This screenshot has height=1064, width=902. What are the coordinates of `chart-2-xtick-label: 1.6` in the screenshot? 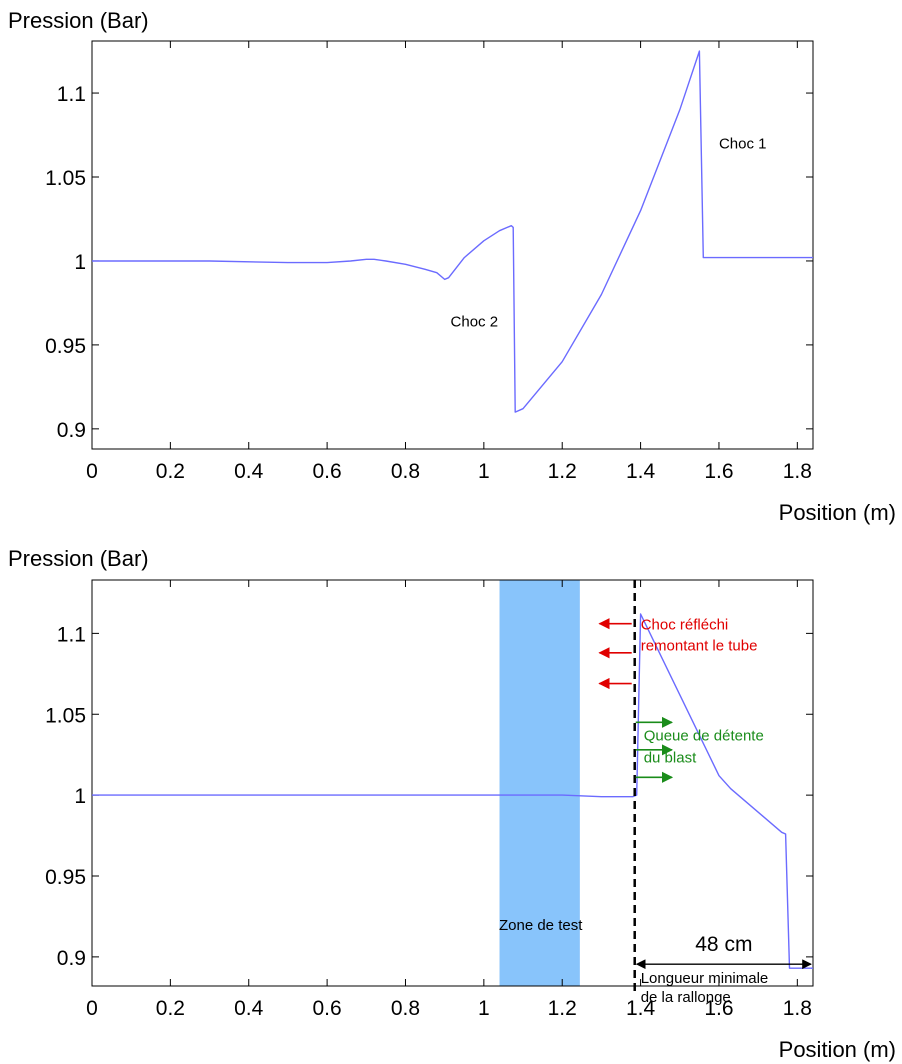 It's located at (718, 1008).